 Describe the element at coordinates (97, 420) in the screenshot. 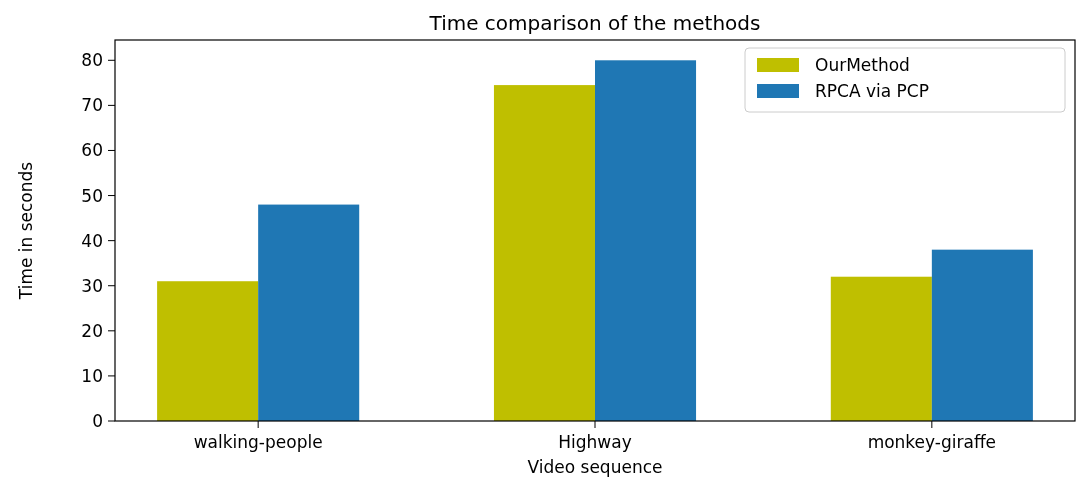

I see `y-tick-label: 0` at that location.